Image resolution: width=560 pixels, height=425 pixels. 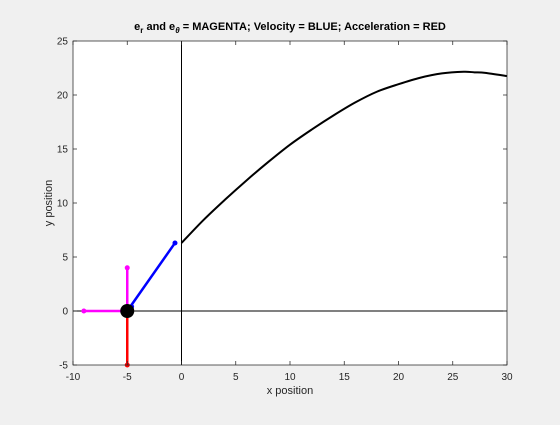 What do you see at coordinates (63, 204) in the screenshot?
I see `y-tick-label: 10` at bounding box center [63, 204].